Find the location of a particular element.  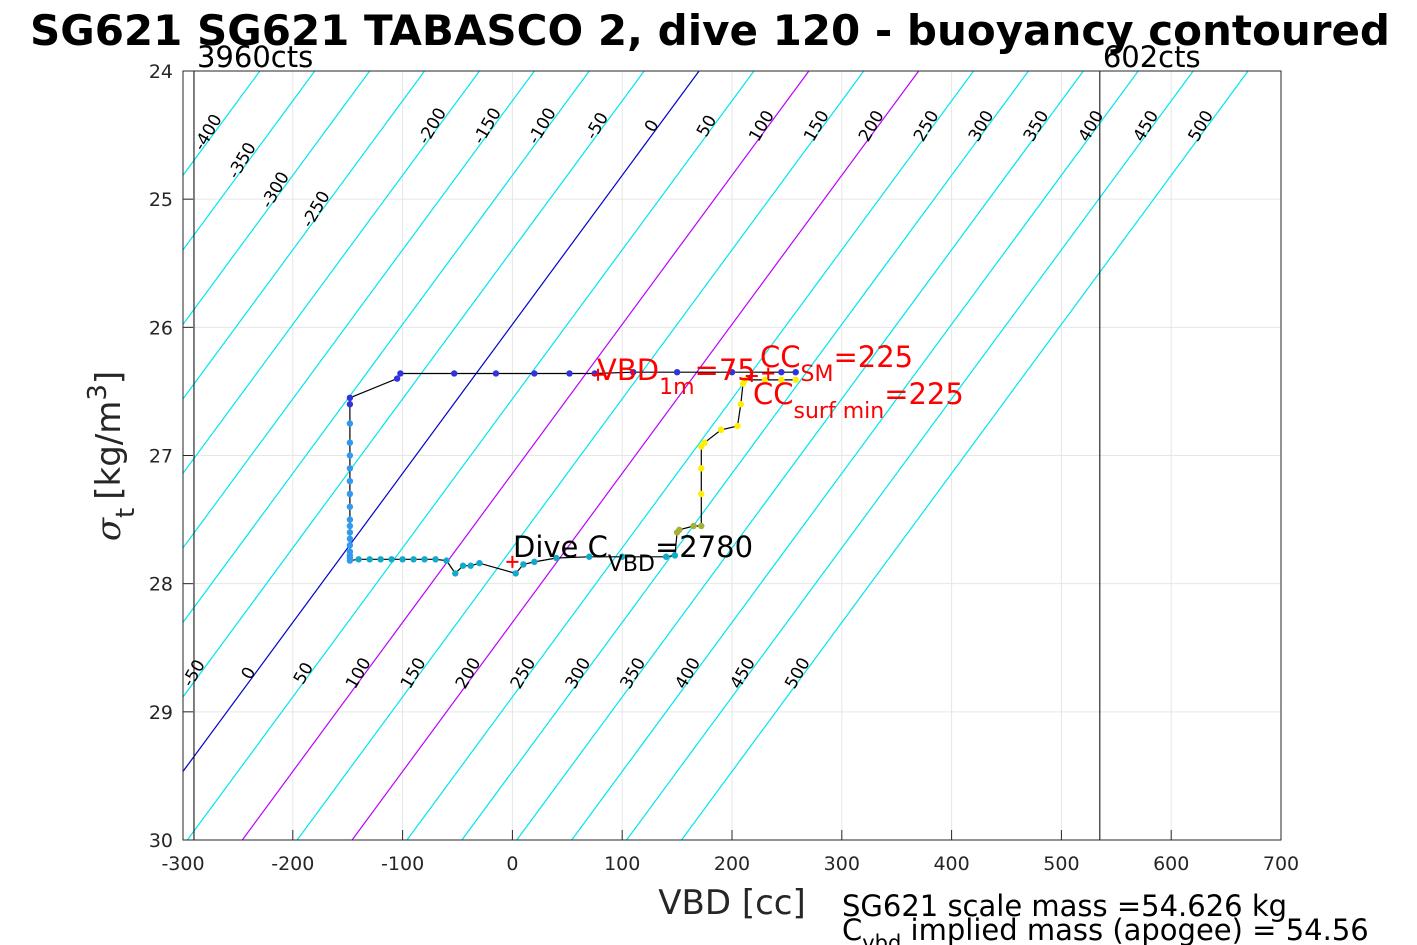

dive-cvbd-main: Dive C is located at coordinates (560, 547).